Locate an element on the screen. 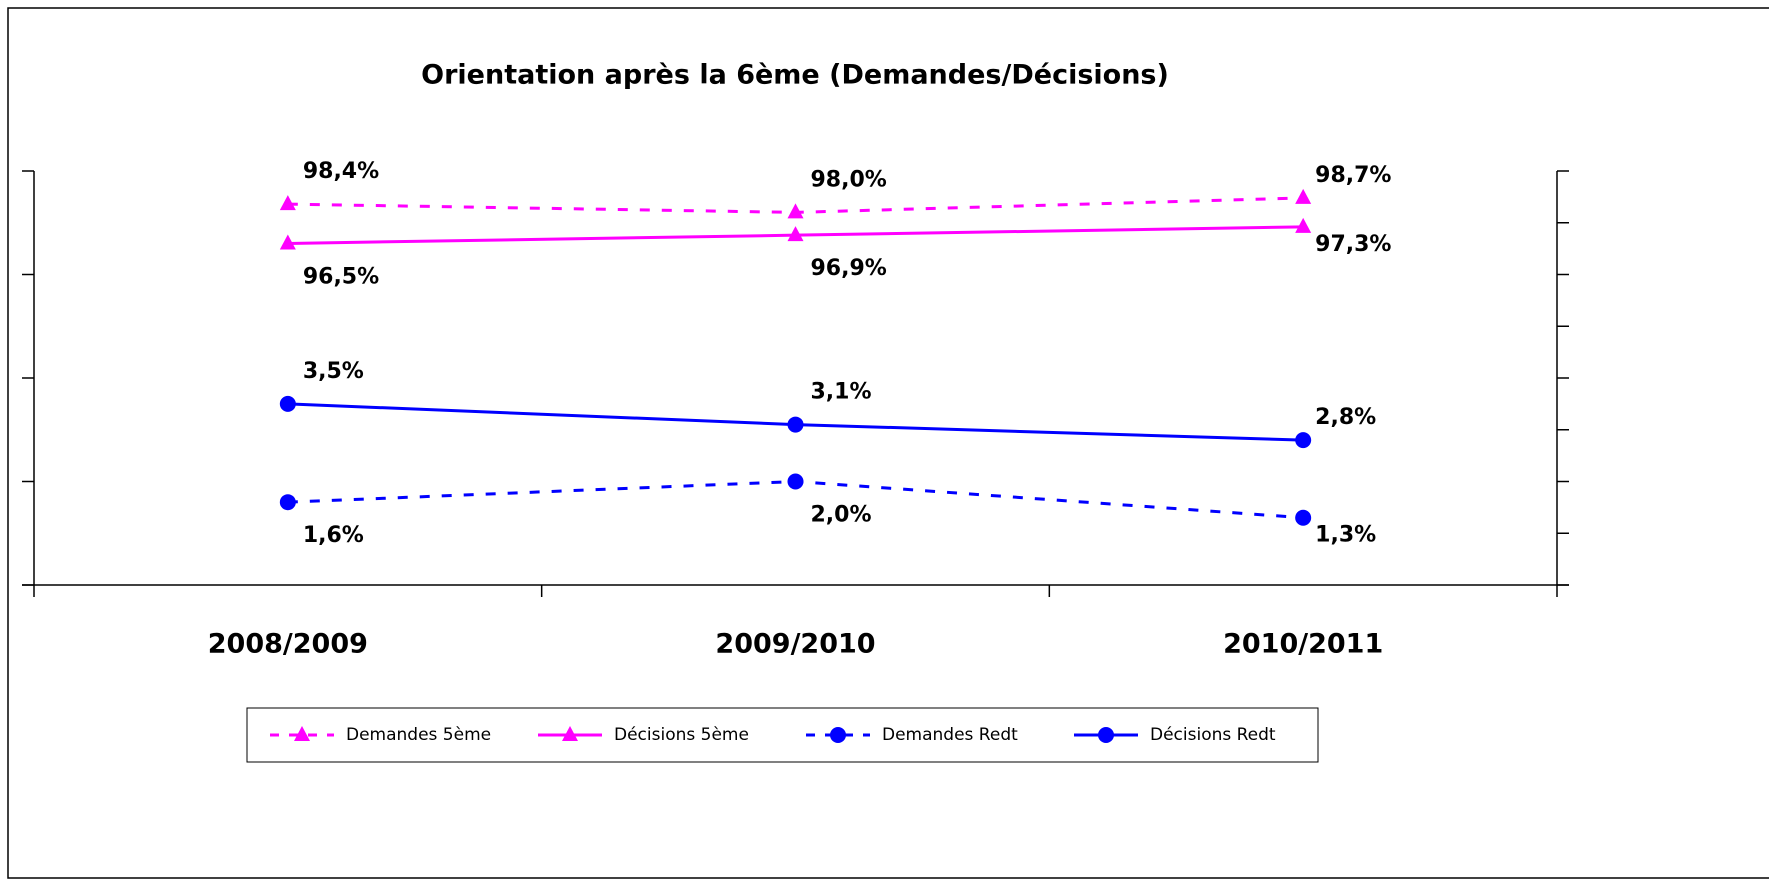 This screenshot has width=1769, height=888. data-label: 1,6% is located at coordinates (333, 535).